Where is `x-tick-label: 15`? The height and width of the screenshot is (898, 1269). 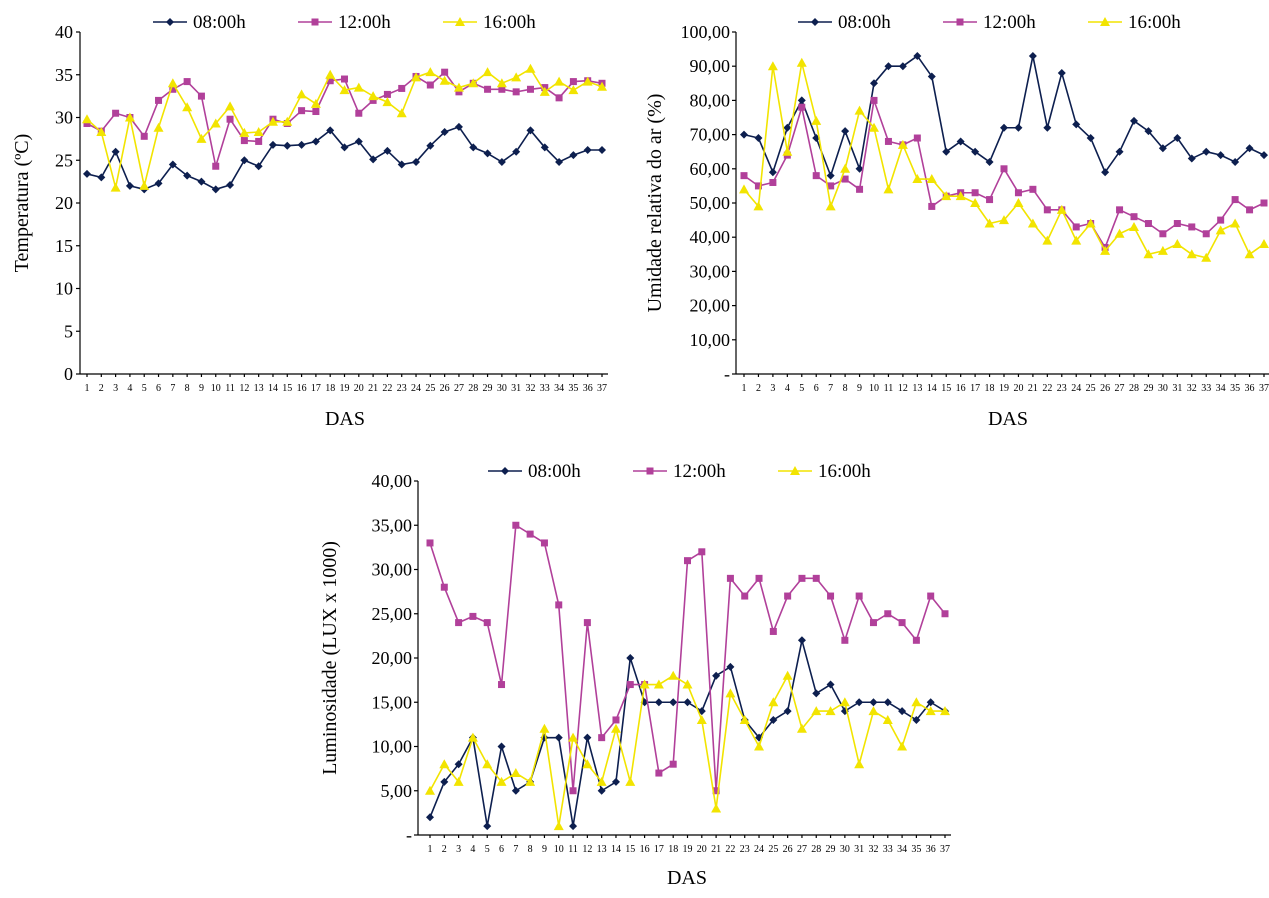 x-tick-label: 15 is located at coordinates (287, 388).